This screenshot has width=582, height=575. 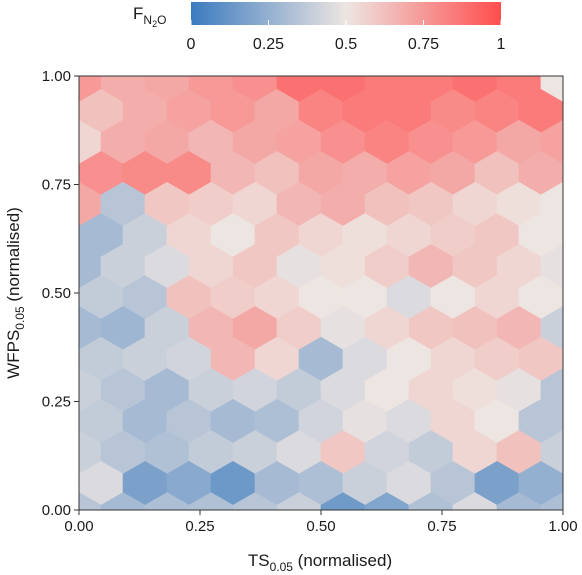 What do you see at coordinates (78, 526) in the screenshot?
I see `x-tick-label: 0.00` at bounding box center [78, 526].